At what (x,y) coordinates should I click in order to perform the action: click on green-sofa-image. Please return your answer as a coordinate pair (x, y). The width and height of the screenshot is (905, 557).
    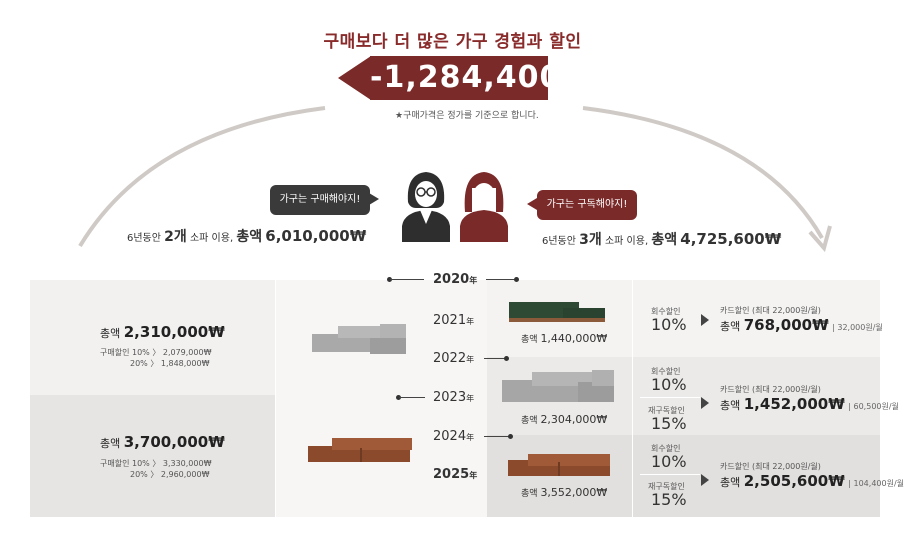
    Looking at the image, I should click on (557, 312).